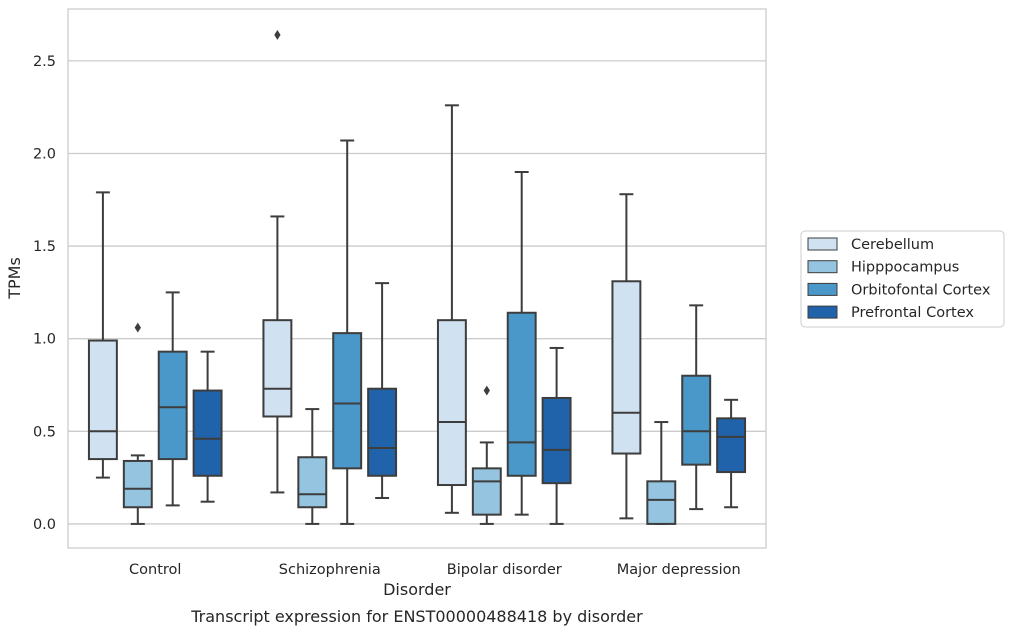  What do you see at coordinates (921, 290) in the screenshot?
I see `legend-label: Orbitofontal Cortex` at bounding box center [921, 290].